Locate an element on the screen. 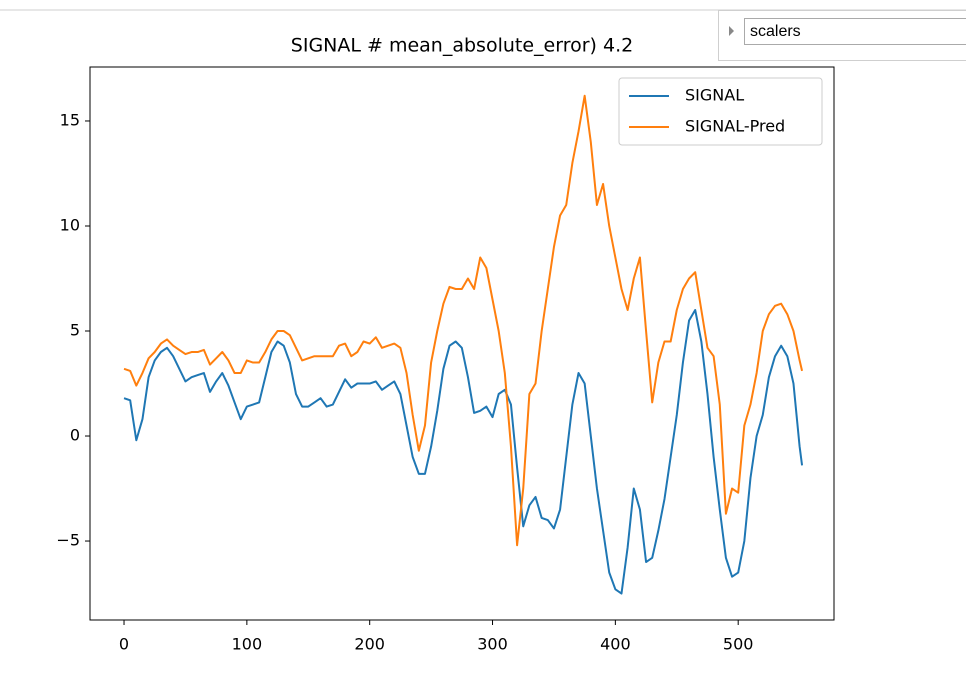 The height and width of the screenshot is (687, 966). y-tick-label: 0 is located at coordinates (75, 435).